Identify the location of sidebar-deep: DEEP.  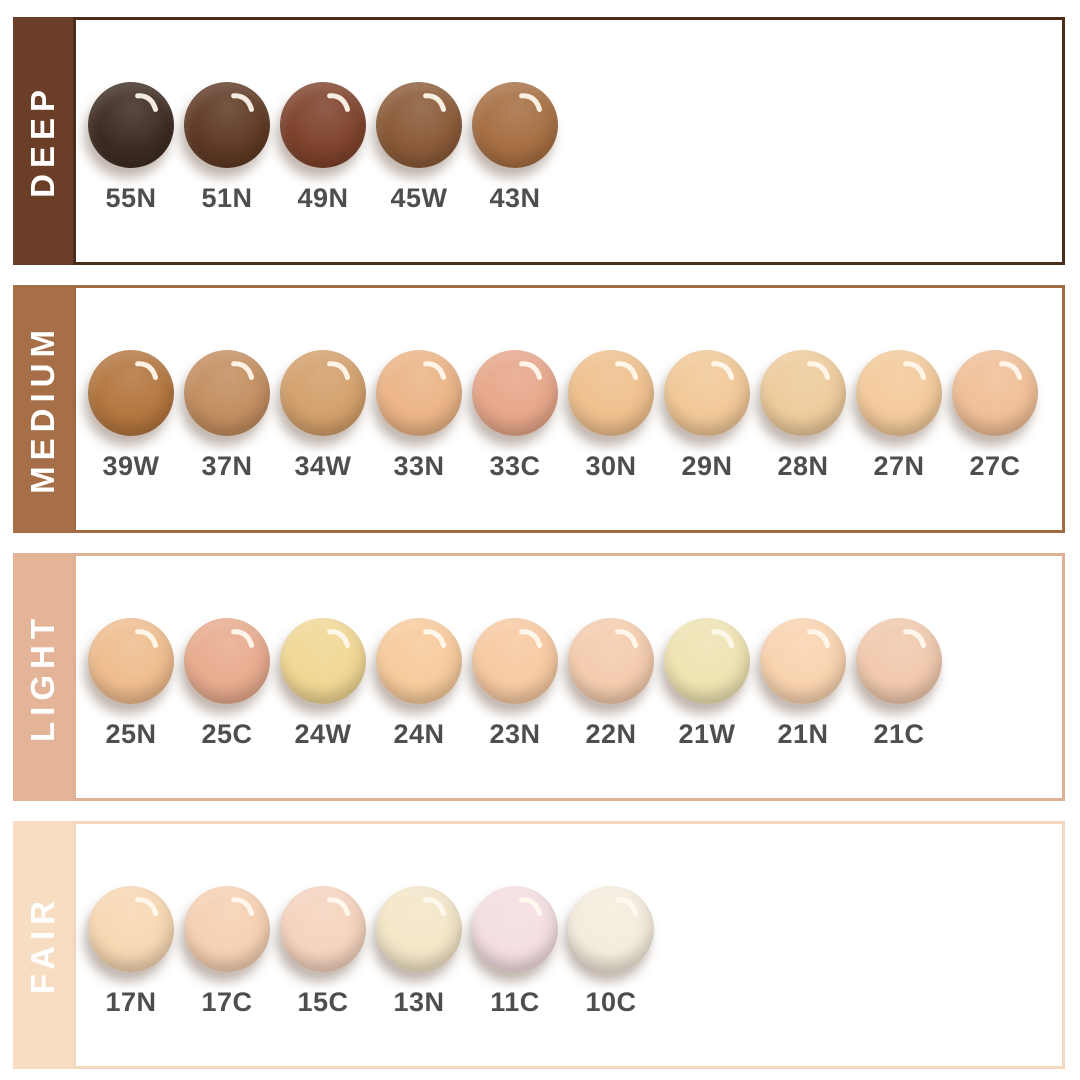
(43, 141).